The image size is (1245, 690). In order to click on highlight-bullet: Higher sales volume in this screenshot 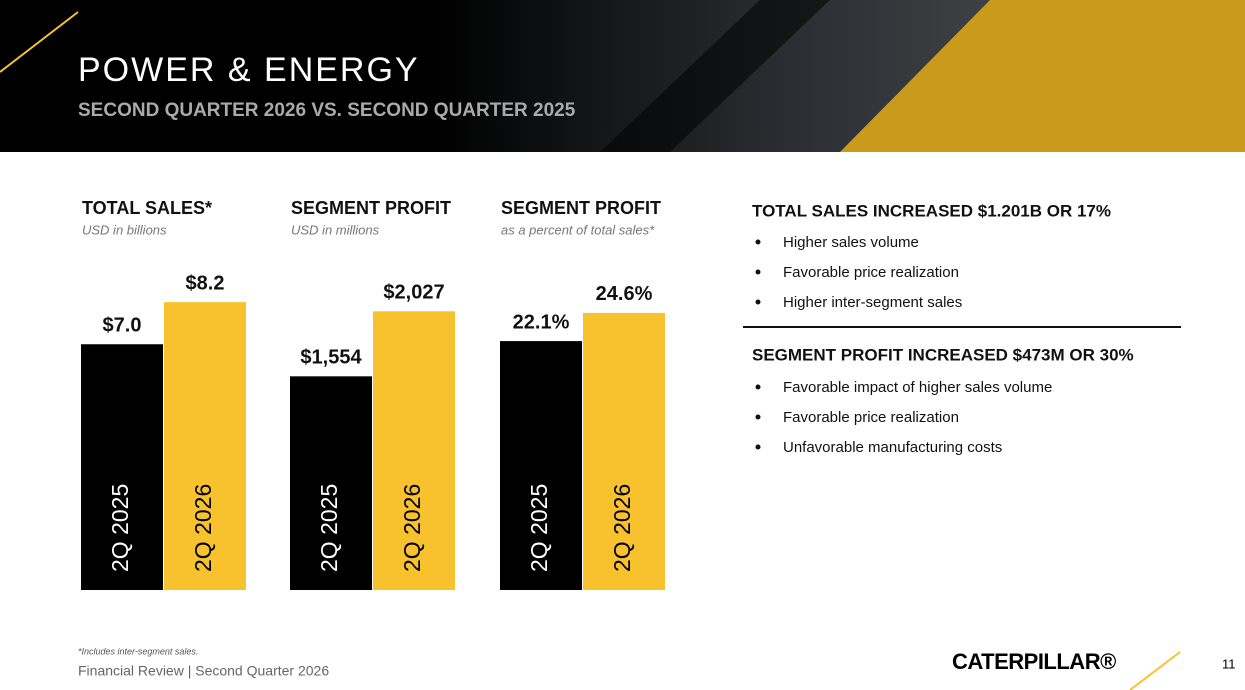, I will do `click(851, 242)`.